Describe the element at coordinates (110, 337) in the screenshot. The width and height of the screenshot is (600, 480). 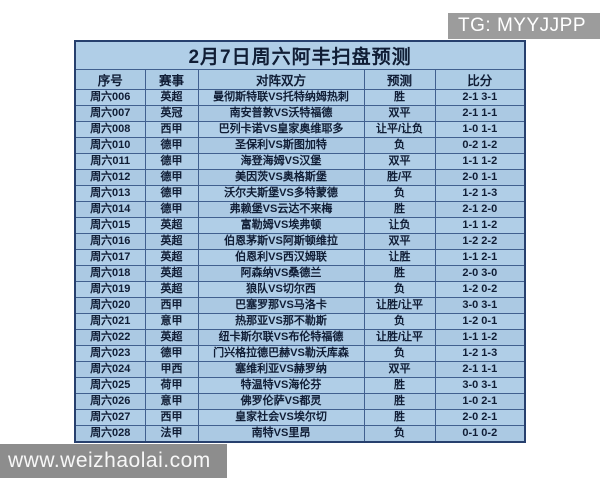
I see `cell-index: 周六022` at that location.